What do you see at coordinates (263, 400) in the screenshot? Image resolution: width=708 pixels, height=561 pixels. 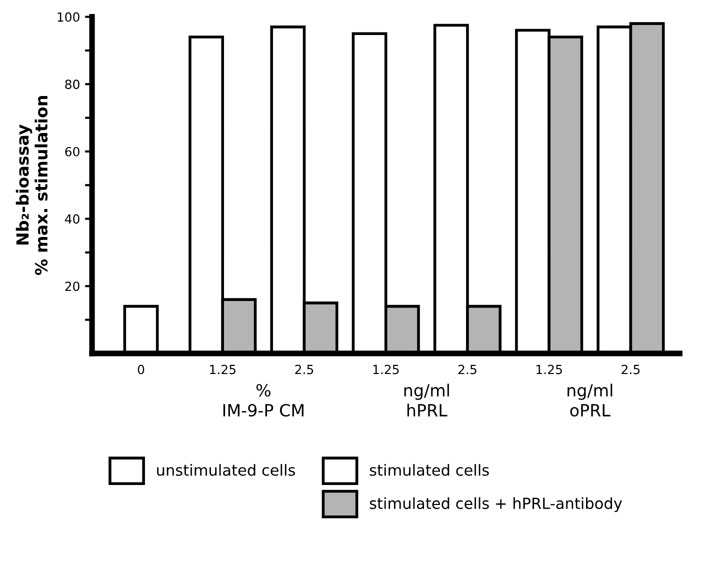 I see `text: % IM-9-P CM` at bounding box center [263, 400].